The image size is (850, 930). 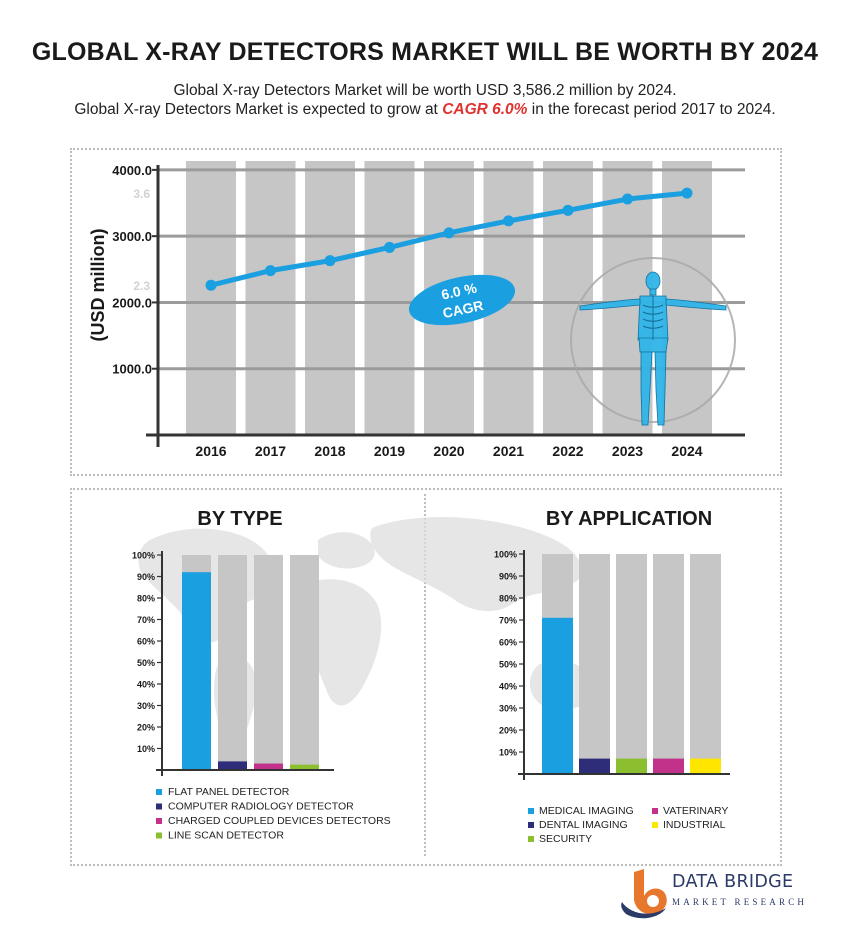 I want to click on x-tick-label: 2017, so click(x=270, y=451).